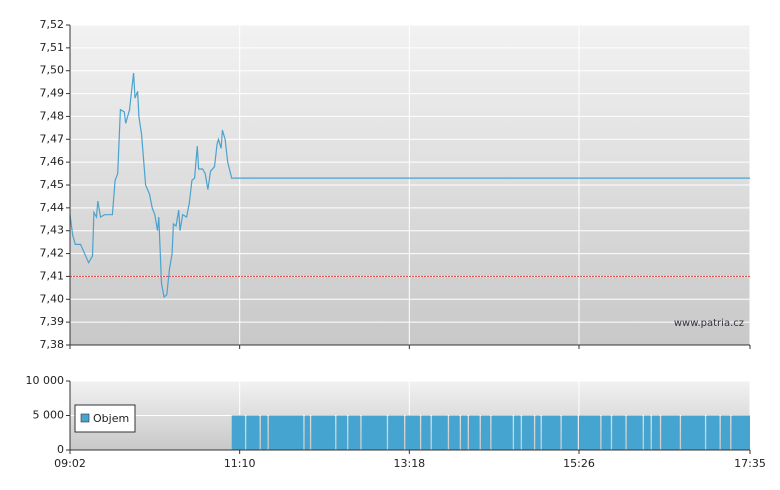 The image size is (780, 490). What do you see at coordinates (49, 415) in the screenshot?
I see `y-tick-label: 5 000` at bounding box center [49, 415].